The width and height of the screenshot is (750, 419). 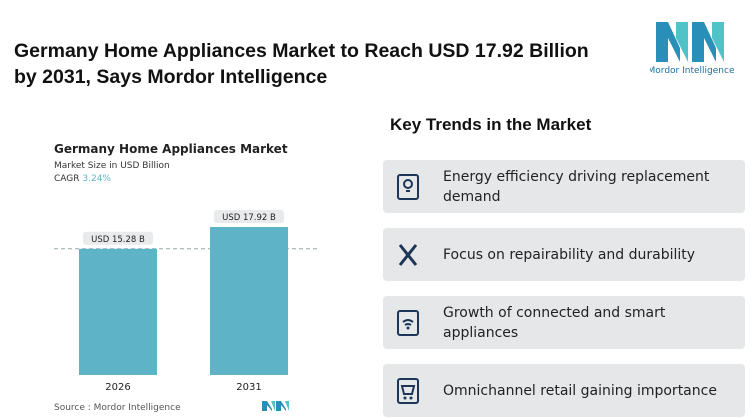 I want to click on trends-title: Key Trends in the Market, so click(x=491, y=124).